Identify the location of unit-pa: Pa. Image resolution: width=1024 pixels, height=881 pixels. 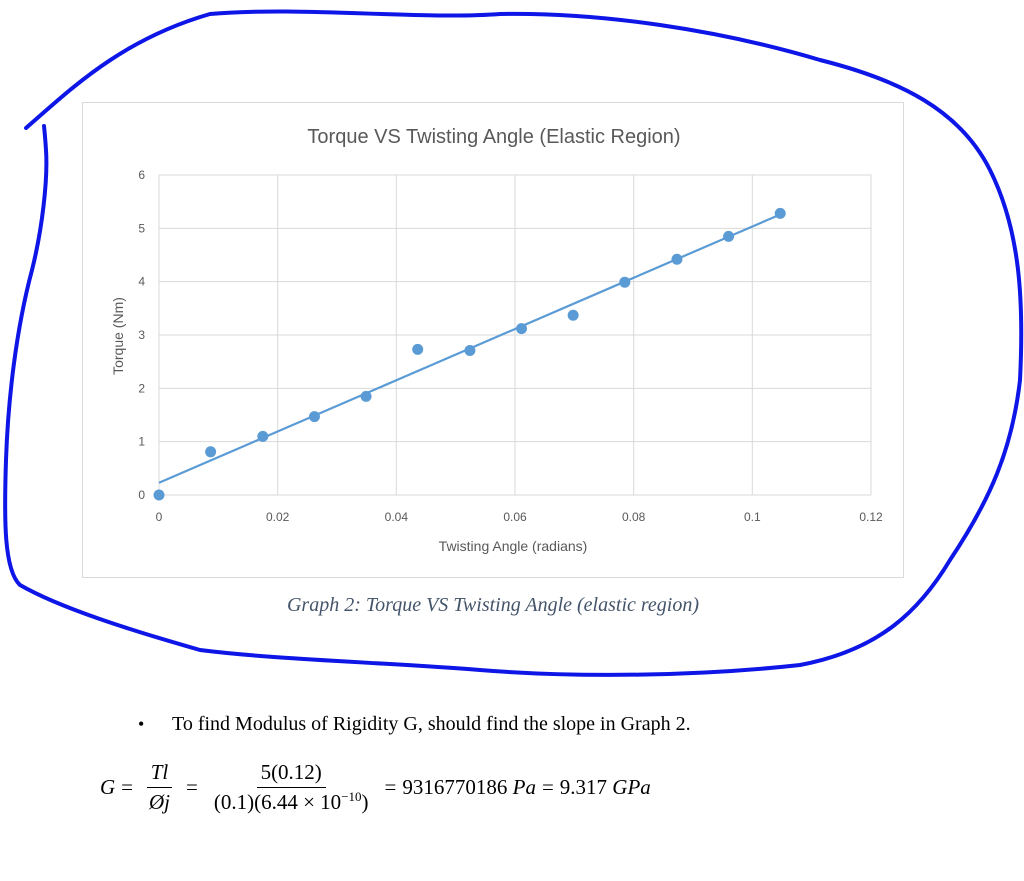
(524, 786).